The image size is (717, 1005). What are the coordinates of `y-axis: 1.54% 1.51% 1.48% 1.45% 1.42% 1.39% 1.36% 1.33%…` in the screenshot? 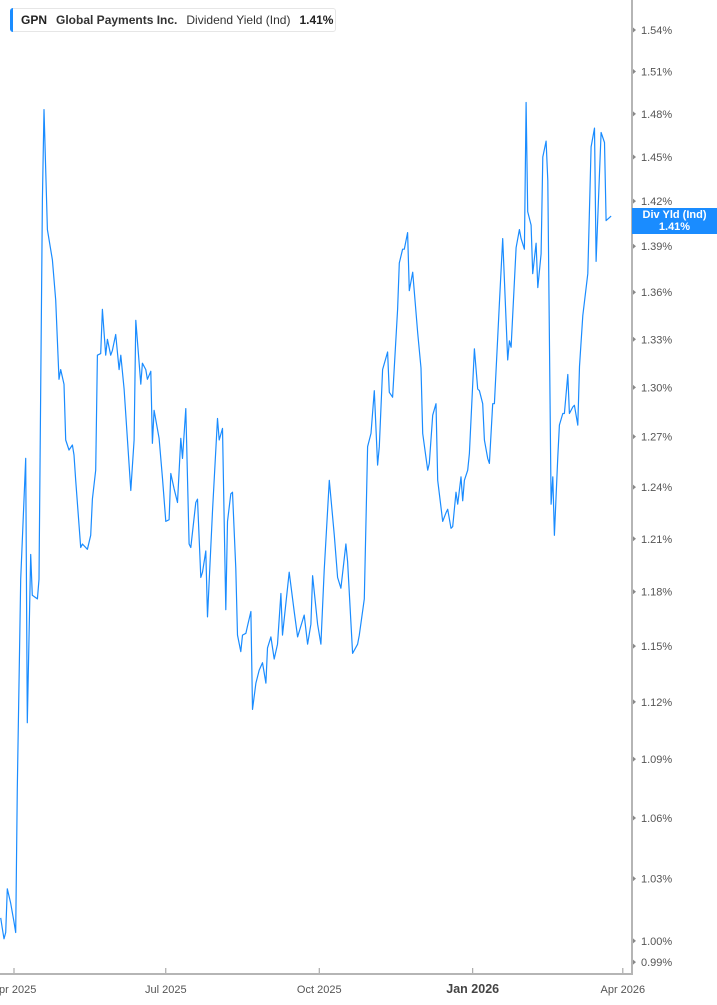 It's located at (652, 497).